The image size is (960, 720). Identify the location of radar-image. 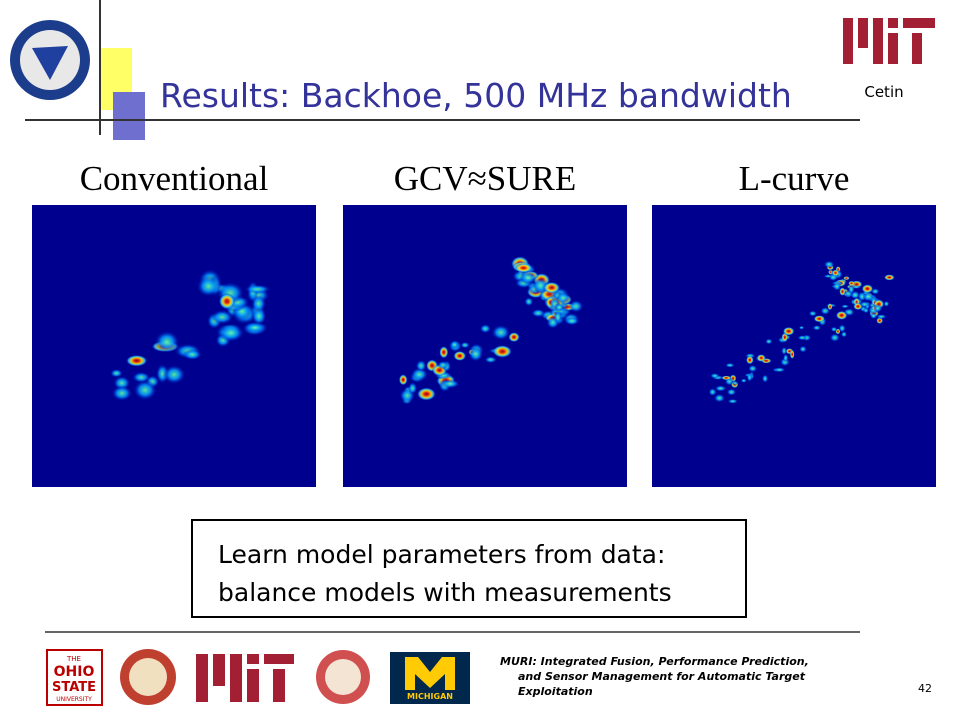
(485, 346).